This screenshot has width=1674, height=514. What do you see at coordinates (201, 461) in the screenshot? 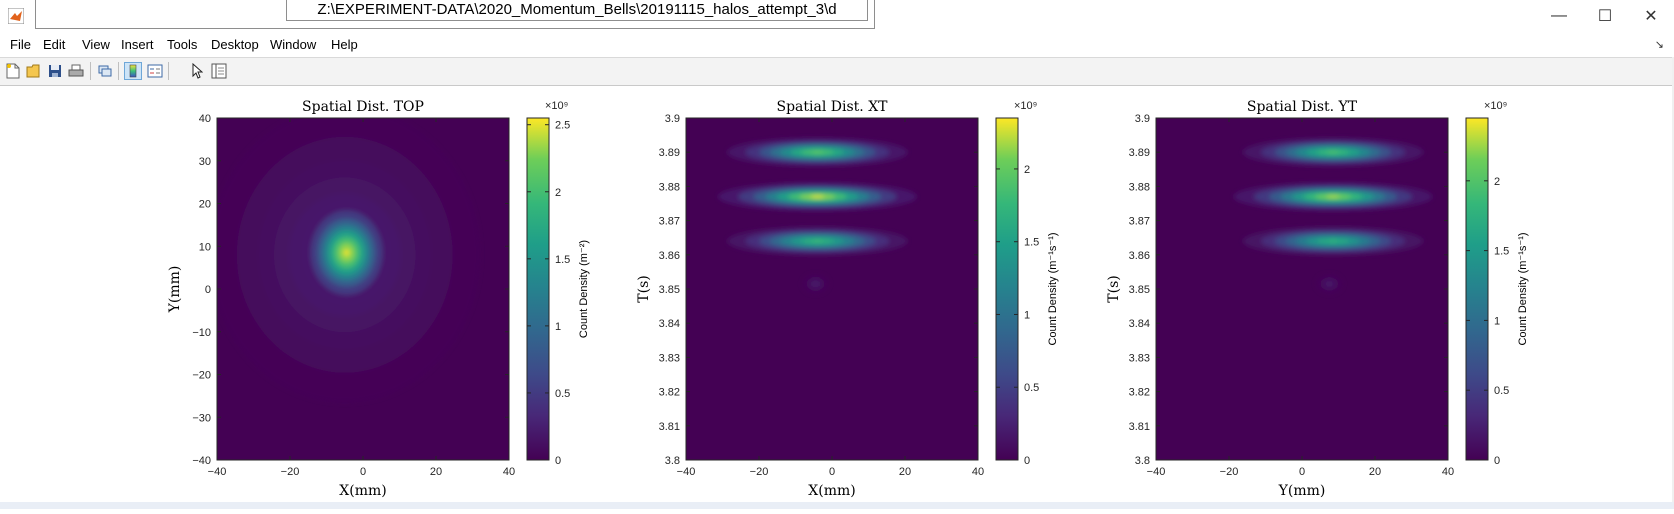
I see `y-tick-label: −40` at bounding box center [201, 461].